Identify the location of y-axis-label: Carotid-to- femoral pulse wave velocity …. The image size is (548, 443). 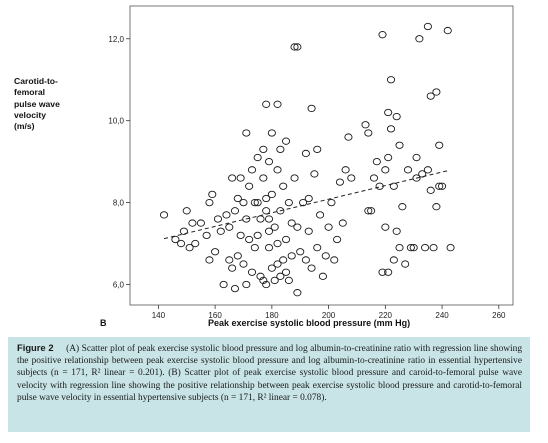
(54, 104).